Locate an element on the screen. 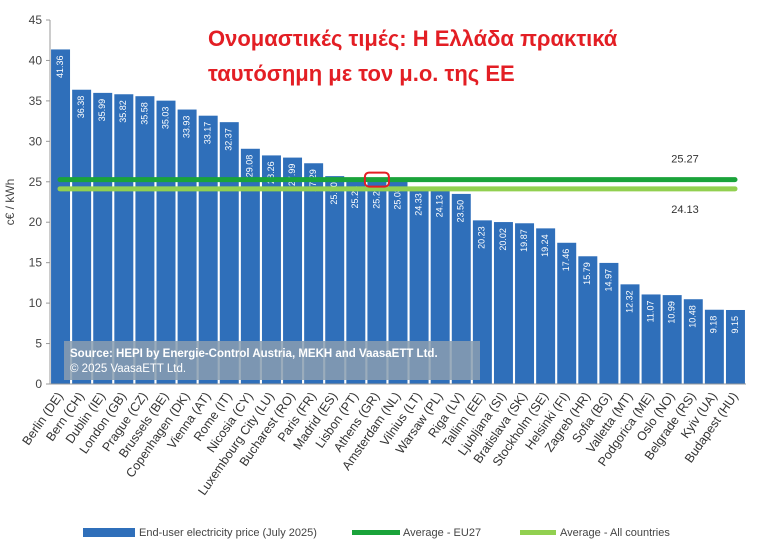  bar-value-label: 20.02 is located at coordinates (503, 239).